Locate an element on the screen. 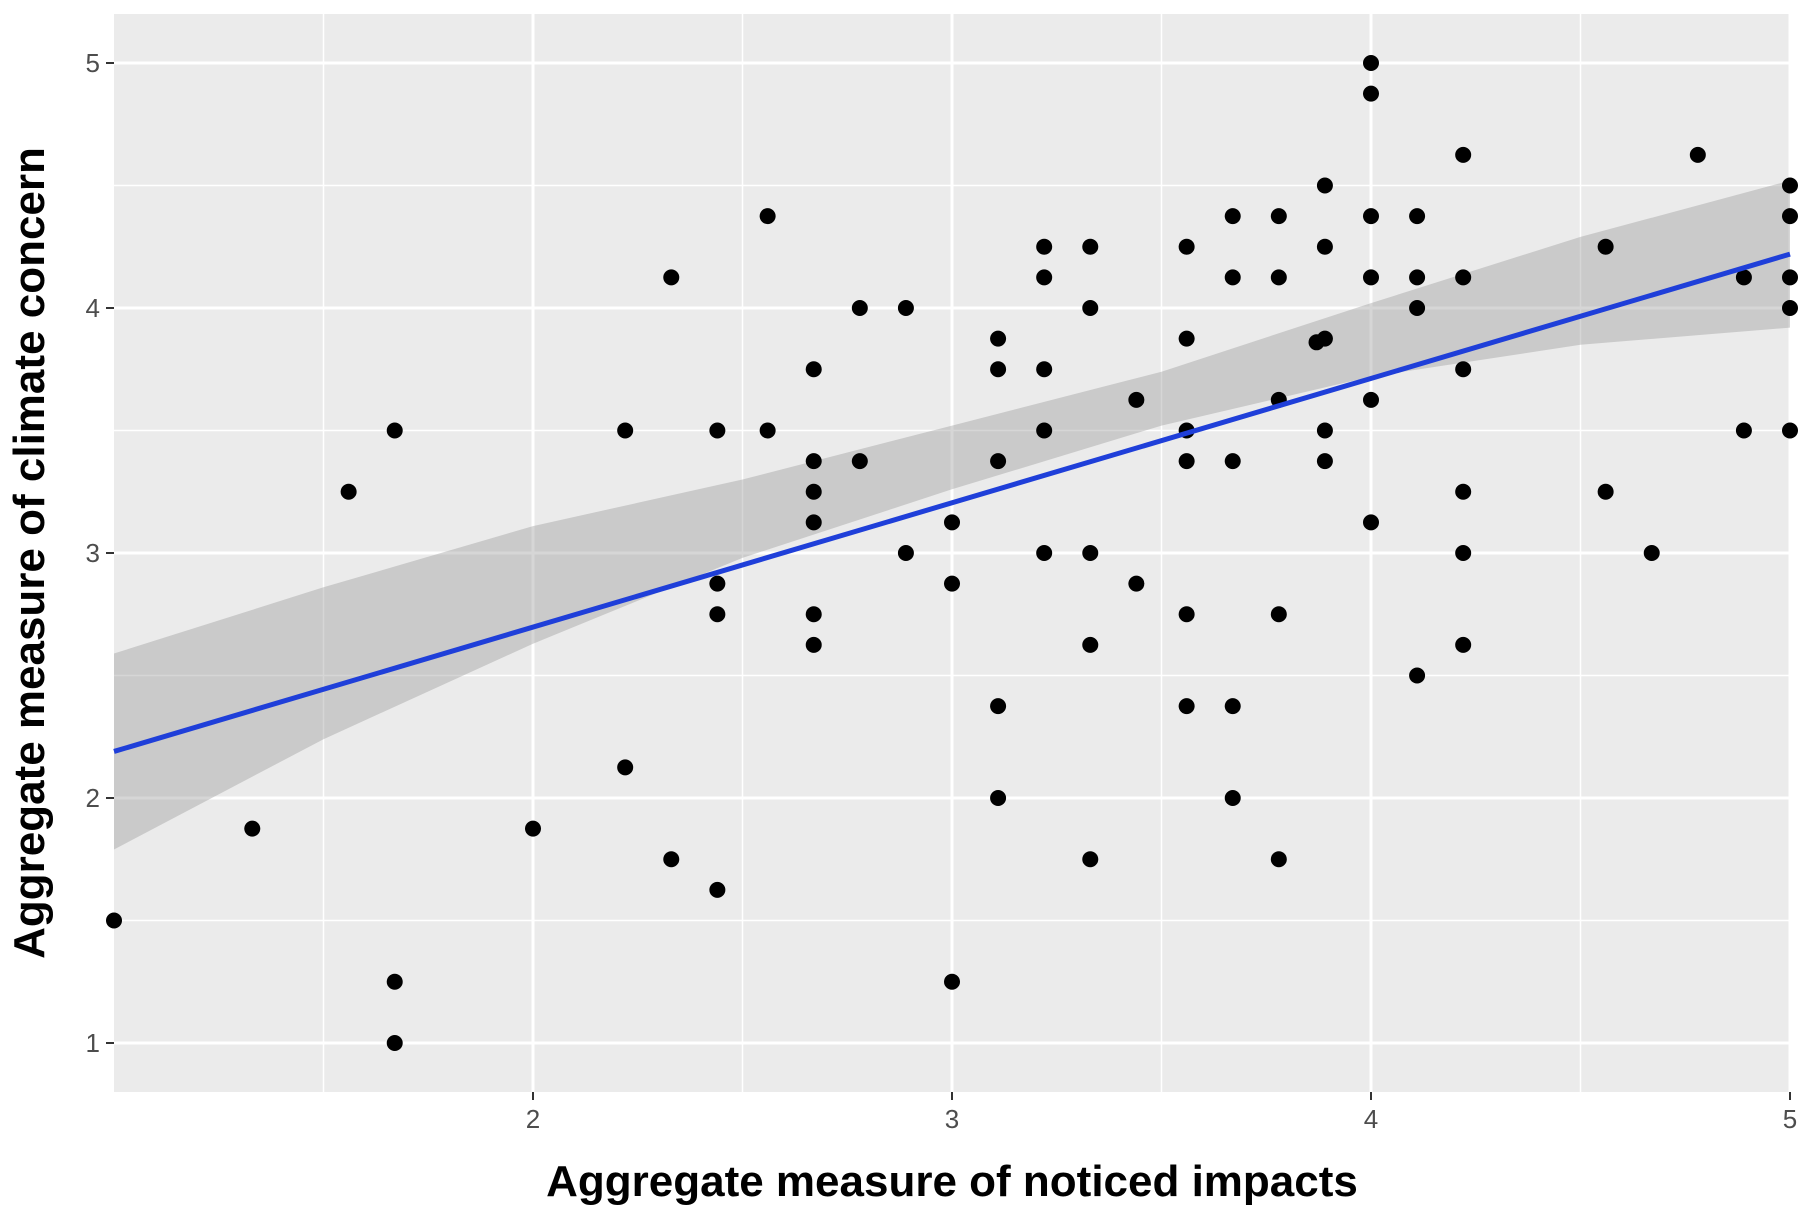  x-tick-label: 5 is located at coordinates (1790, 1119).